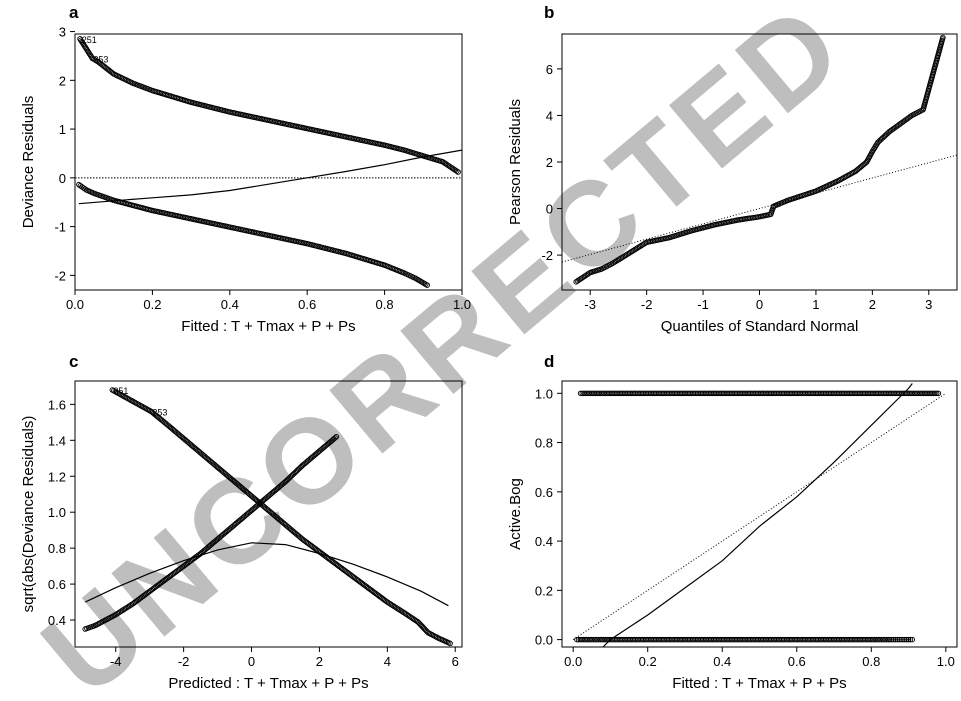 This screenshot has width=961, height=701. I want to click on x-tick-label: 0.6, so click(307, 304).